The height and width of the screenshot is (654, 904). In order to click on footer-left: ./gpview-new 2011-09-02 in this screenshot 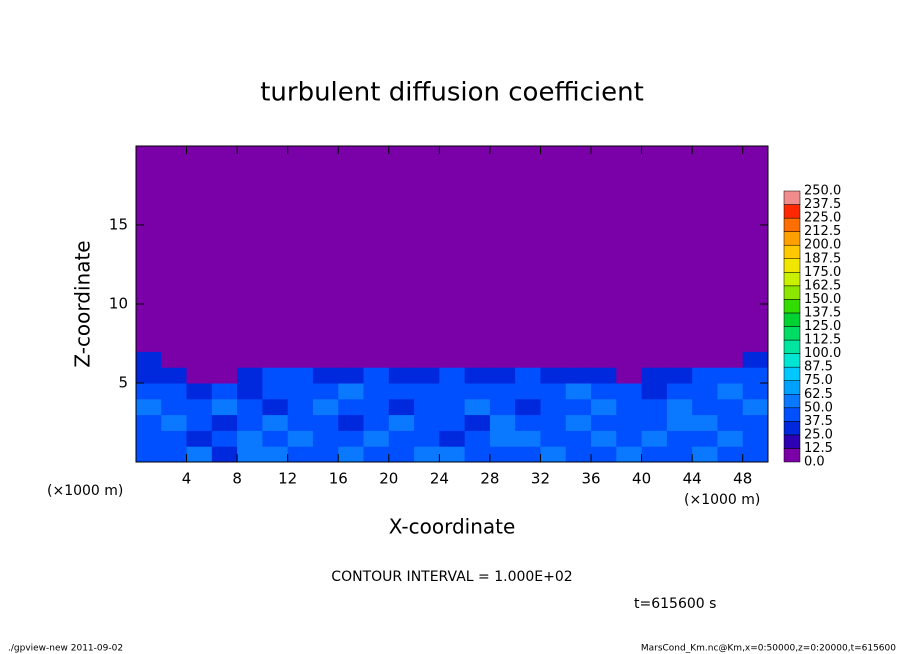, I will do `click(65, 649)`.